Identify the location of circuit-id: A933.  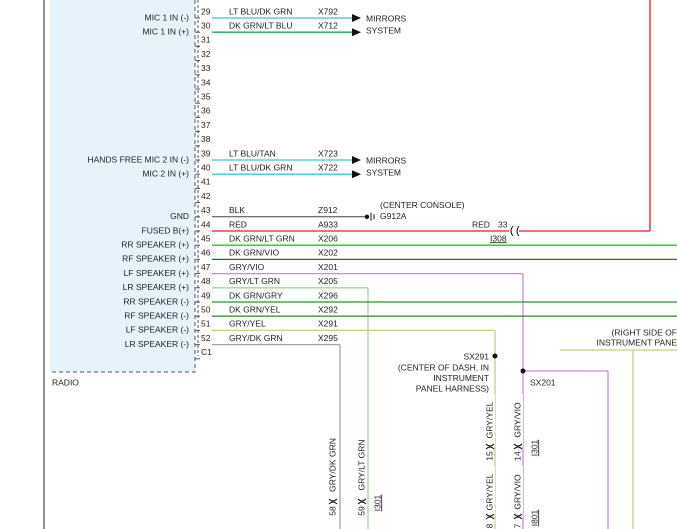
(328, 224).